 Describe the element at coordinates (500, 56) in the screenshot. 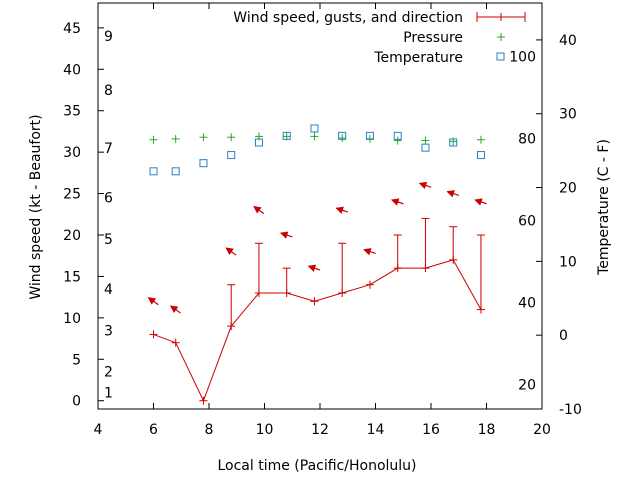

I see `legend-symbol-temperature` at that location.